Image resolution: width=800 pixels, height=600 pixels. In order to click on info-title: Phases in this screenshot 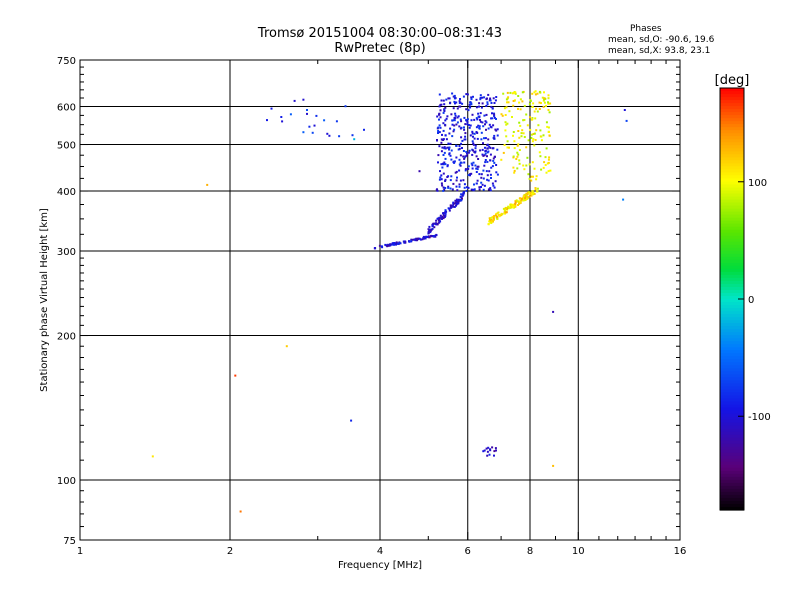, I will do `click(646, 29)`.